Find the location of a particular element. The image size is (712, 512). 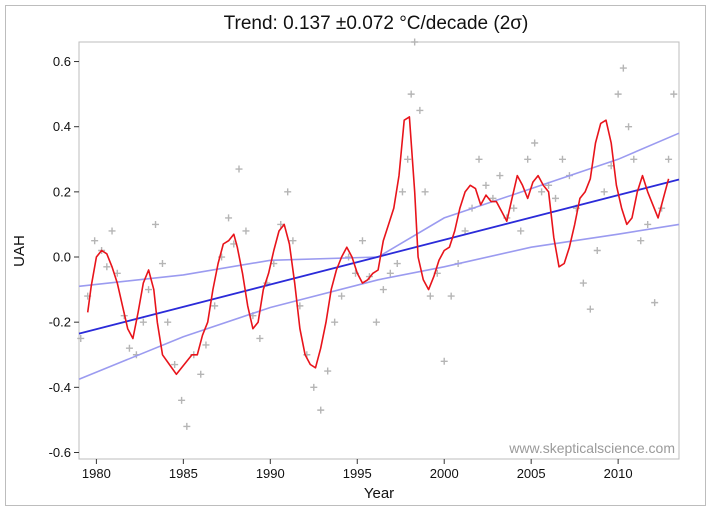

watermark: www.skepticalscience.com is located at coordinates (591, 448).